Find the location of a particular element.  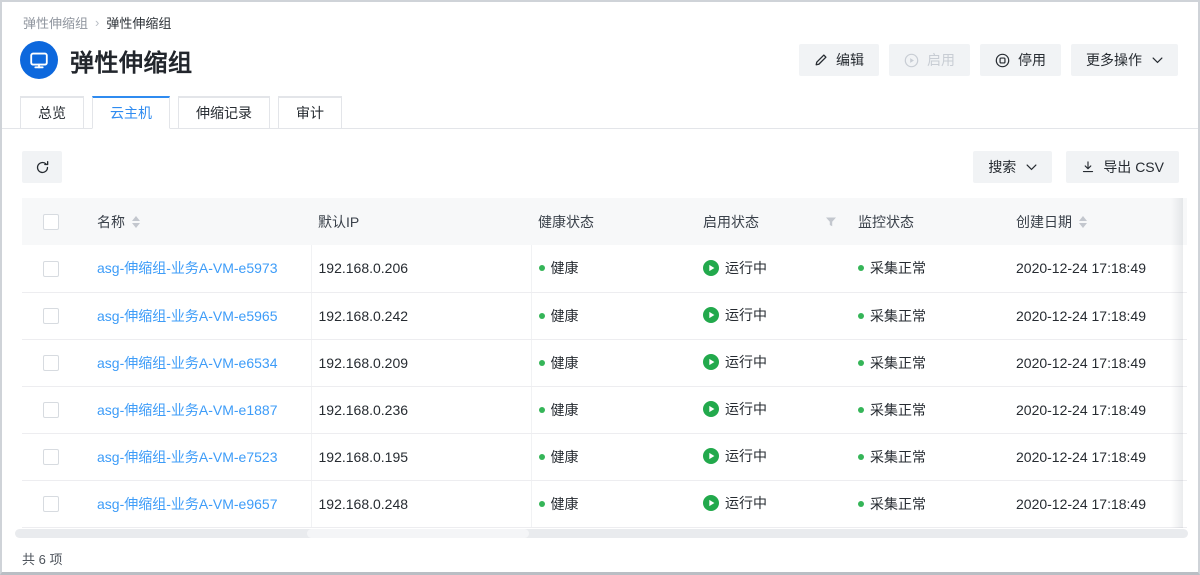

tab-cloud-hosts: 云主机 is located at coordinates (131, 112).